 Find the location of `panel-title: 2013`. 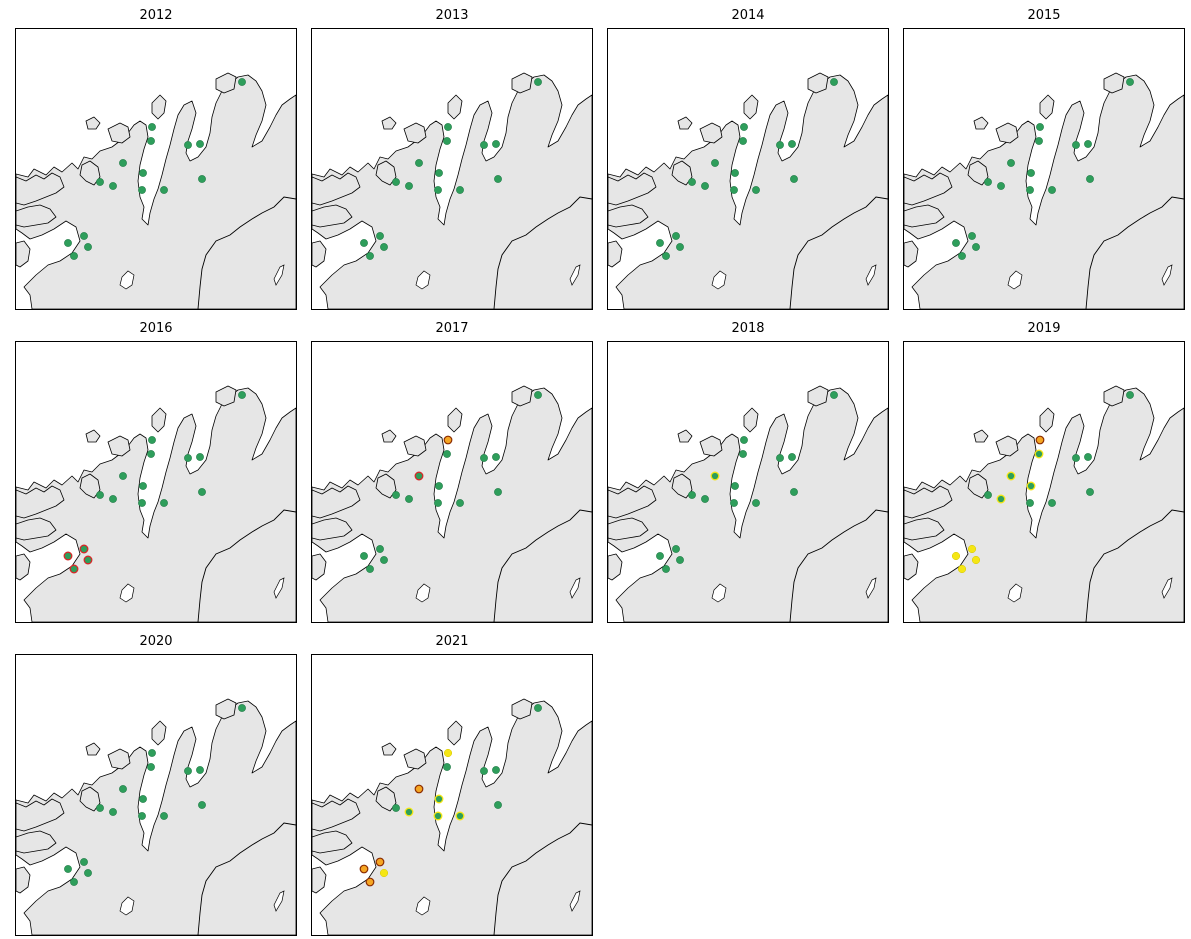

panel-title: 2013 is located at coordinates (452, 15).